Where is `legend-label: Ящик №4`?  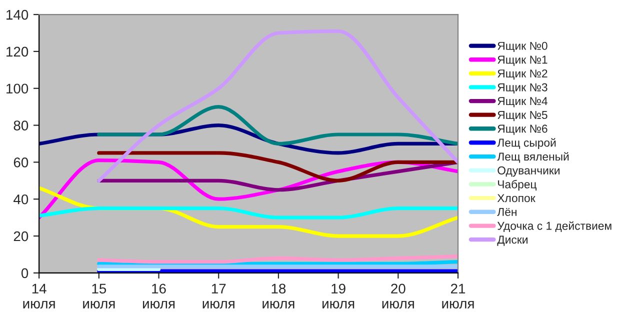
legend-label: Ящик №4 is located at coordinates (523, 102).